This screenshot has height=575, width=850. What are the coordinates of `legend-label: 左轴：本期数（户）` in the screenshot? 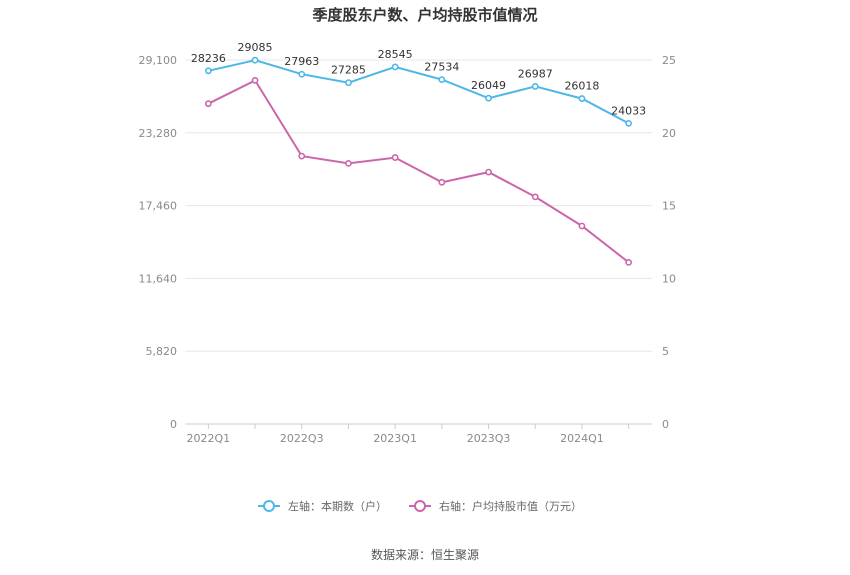 It's located at (337, 506).